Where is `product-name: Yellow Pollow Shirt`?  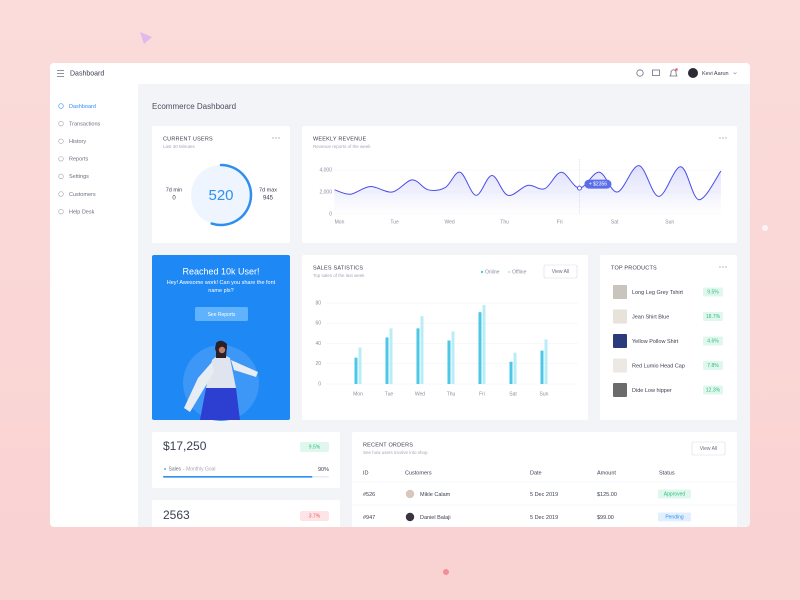
product-name: Yellow Pollow Shirt is located at coordinates (655, 342).